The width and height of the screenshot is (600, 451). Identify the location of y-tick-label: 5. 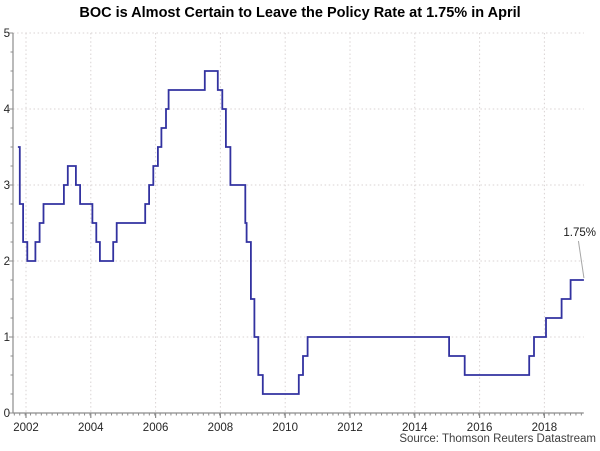
(7, 34).